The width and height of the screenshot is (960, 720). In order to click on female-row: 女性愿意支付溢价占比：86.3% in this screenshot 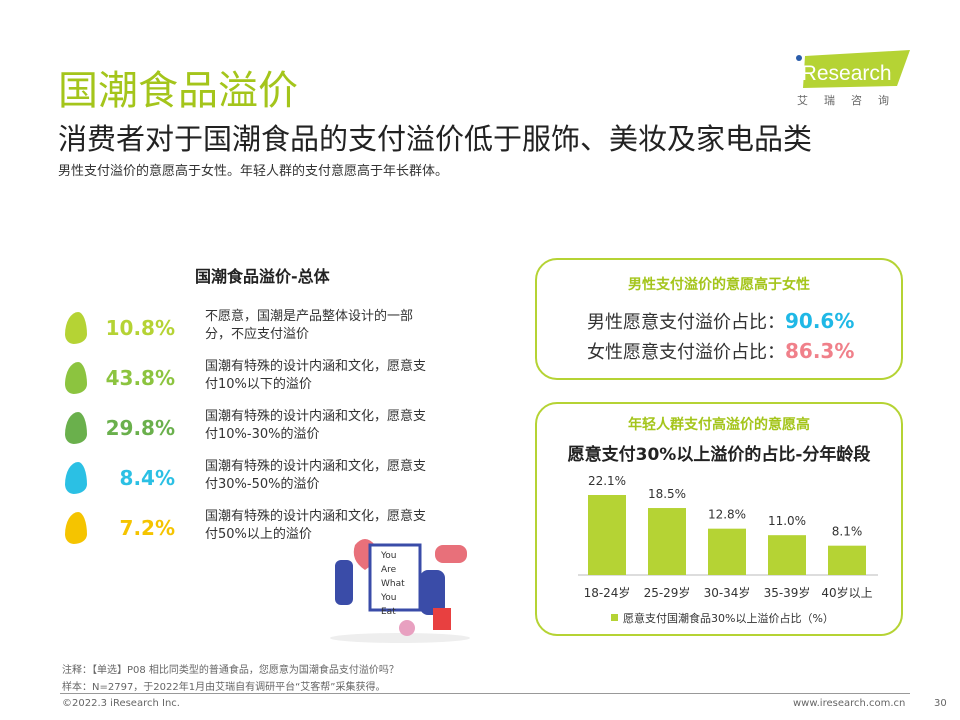, I will do `click(744, 351)`.